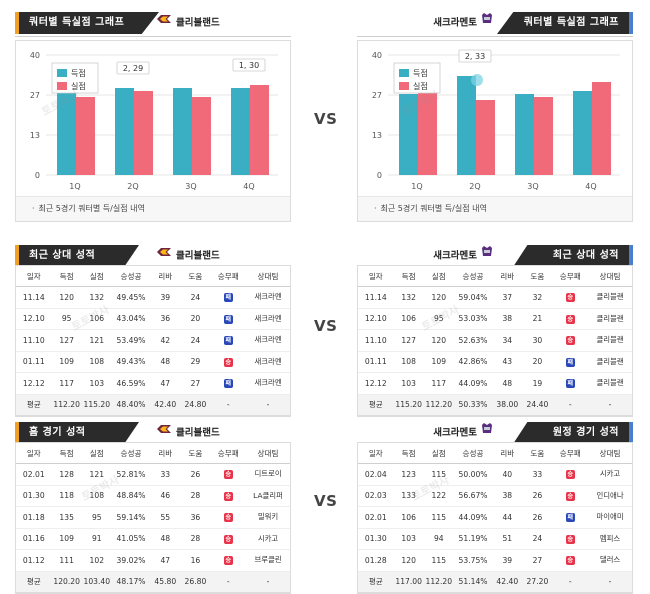 The width and height of the screenshot is (650, 594). I want to click on table-row: 01.30 103 94 51.19% 51 24 승 멤피스, so click(495, 539).